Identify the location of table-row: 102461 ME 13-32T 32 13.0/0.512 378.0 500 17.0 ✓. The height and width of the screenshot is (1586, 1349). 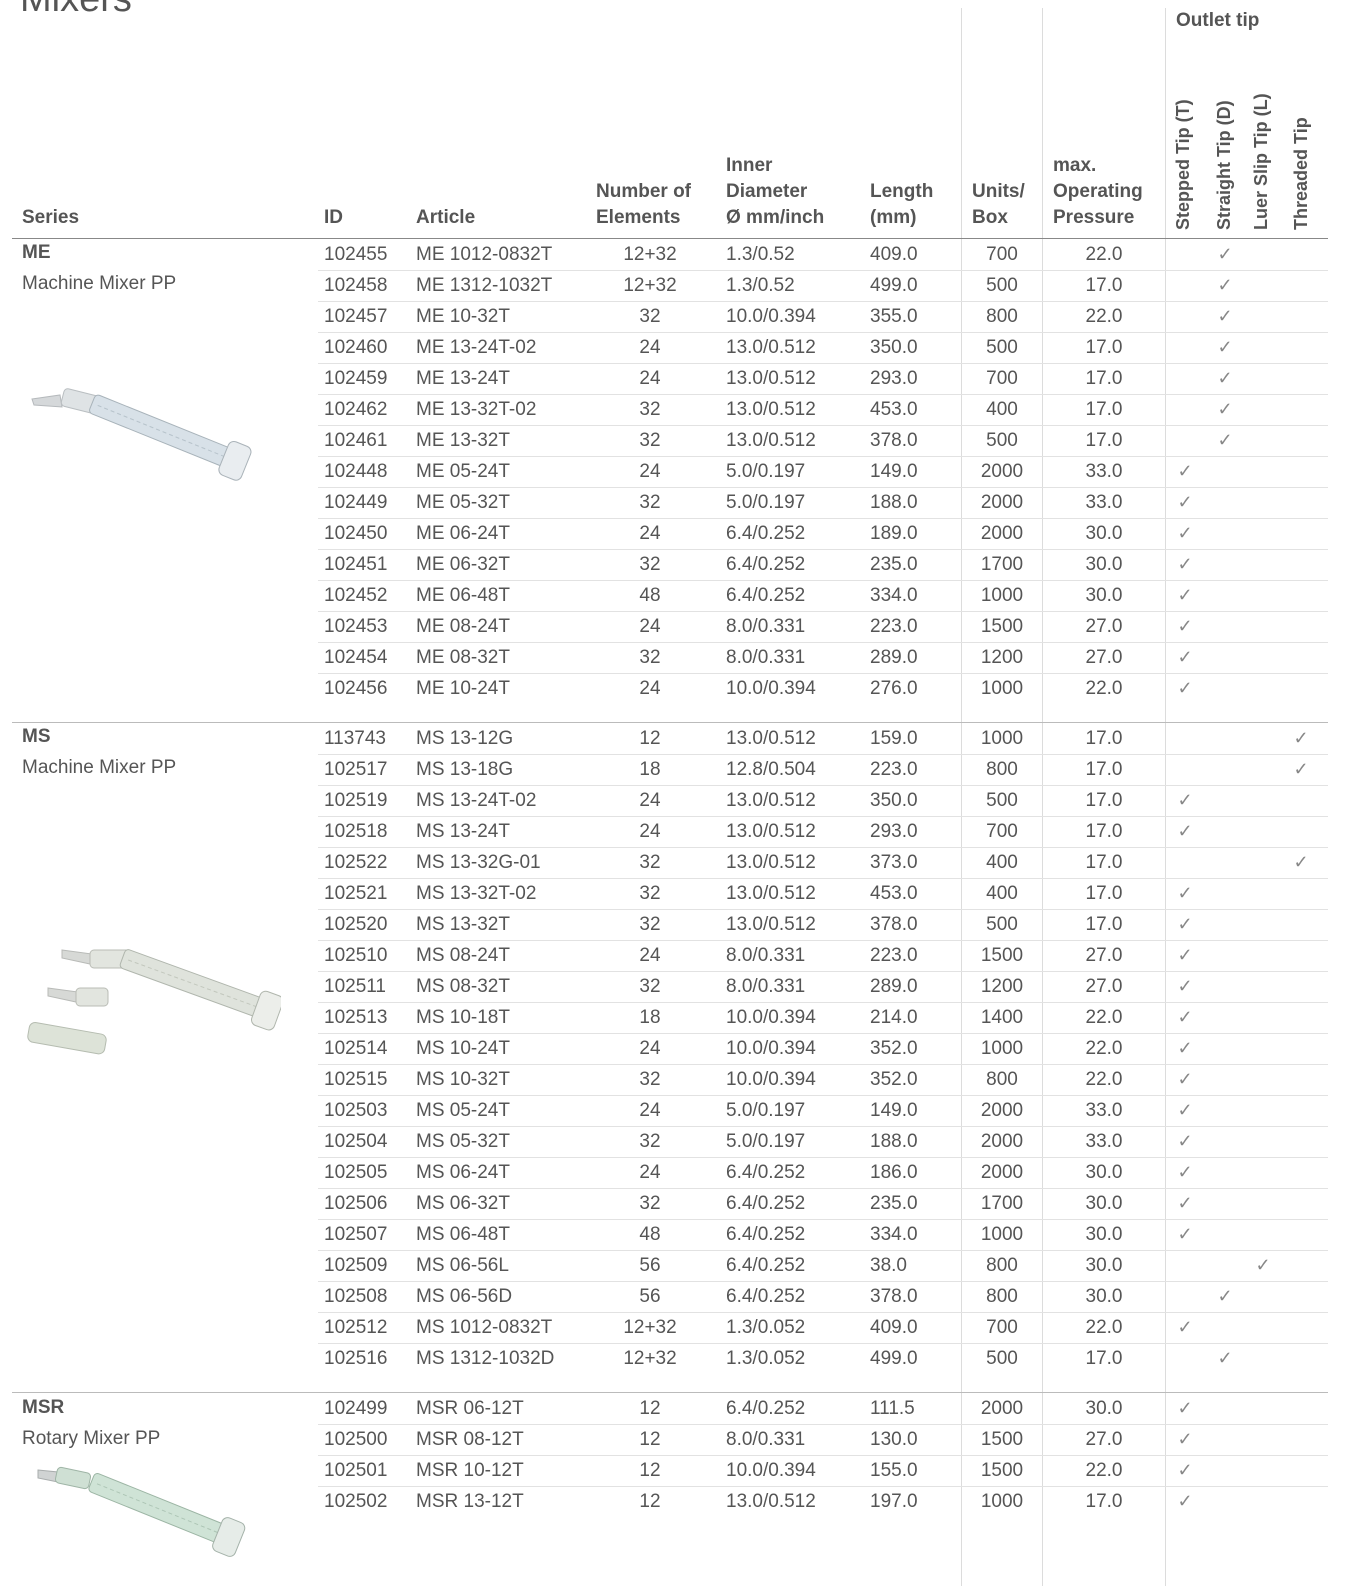
(823, 441).